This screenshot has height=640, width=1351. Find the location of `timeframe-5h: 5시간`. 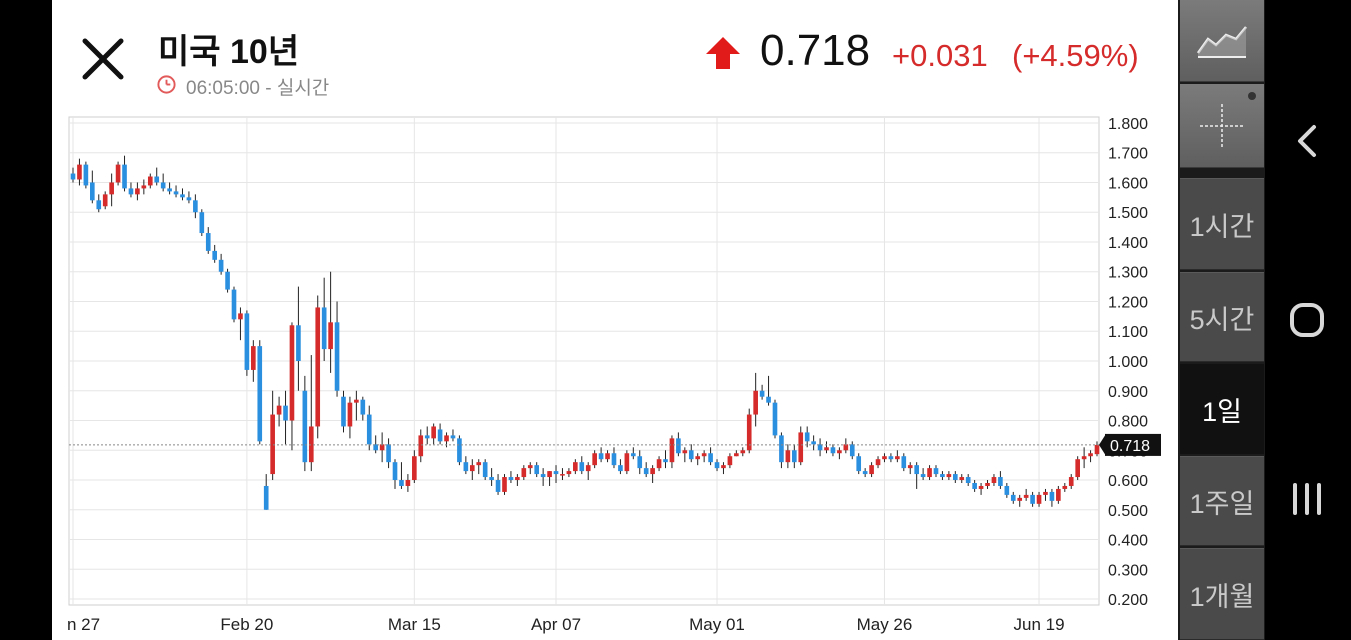

timeframe-5h: 5시간 is located at coordinates (1222, 317).